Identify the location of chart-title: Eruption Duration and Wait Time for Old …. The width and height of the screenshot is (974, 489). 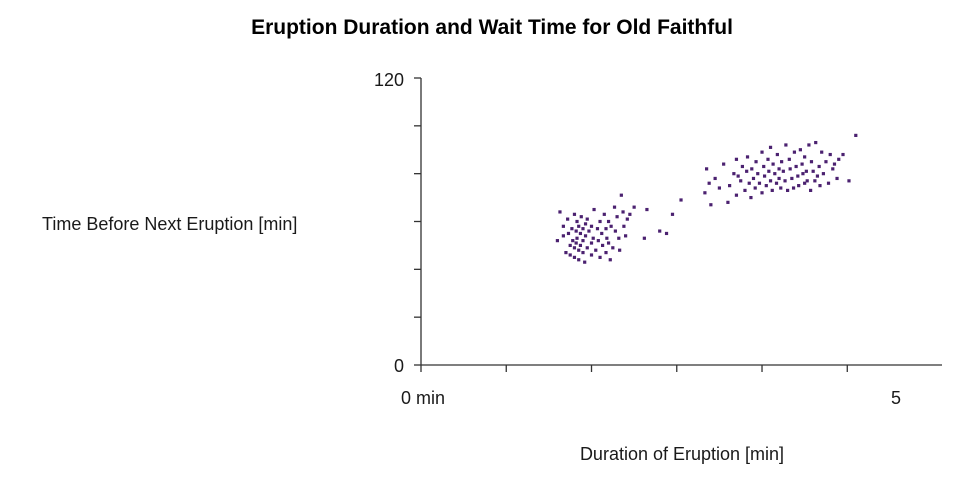
(492, 27).